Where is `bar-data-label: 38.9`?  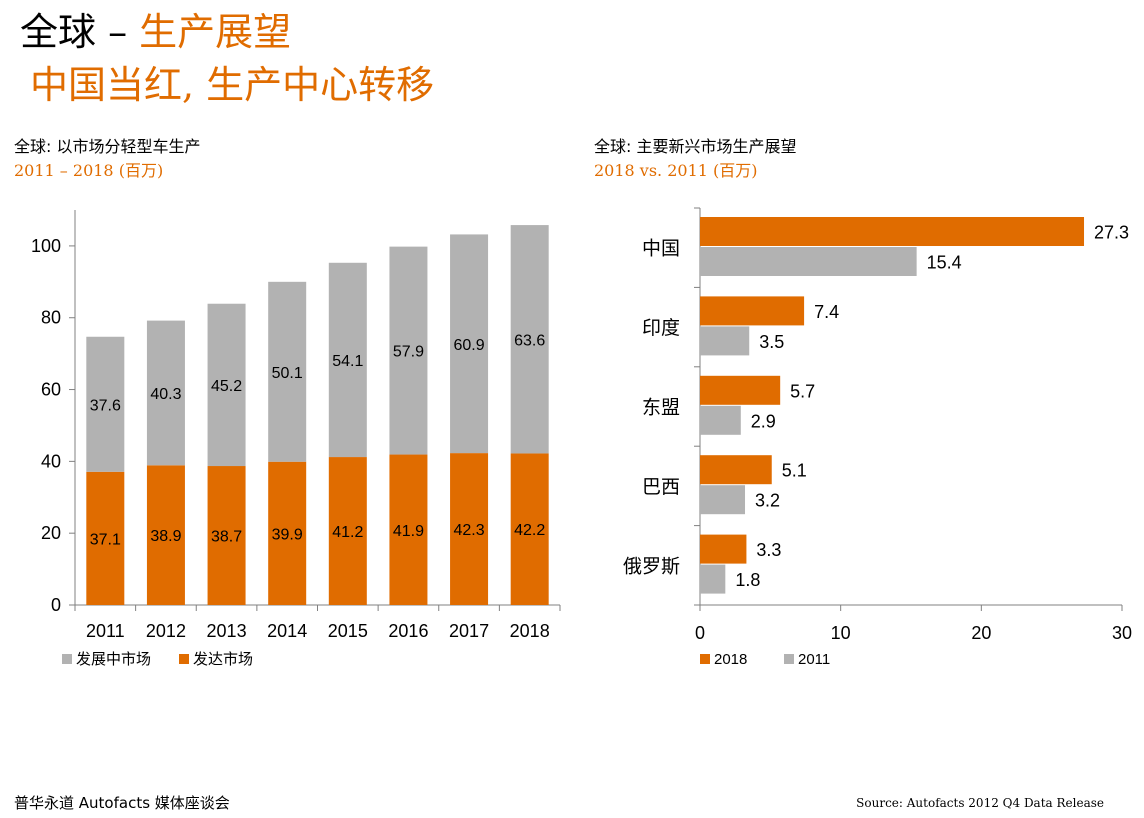
bar-data-label: 38.9 is located at coordinates (165, 536).